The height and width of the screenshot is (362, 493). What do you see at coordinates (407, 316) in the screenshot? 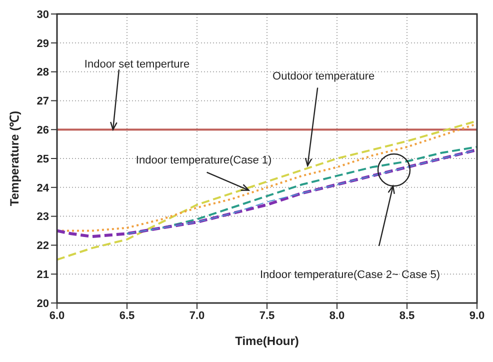
I see `x-tick-label: 8.5` at bounding box center [407, 316].